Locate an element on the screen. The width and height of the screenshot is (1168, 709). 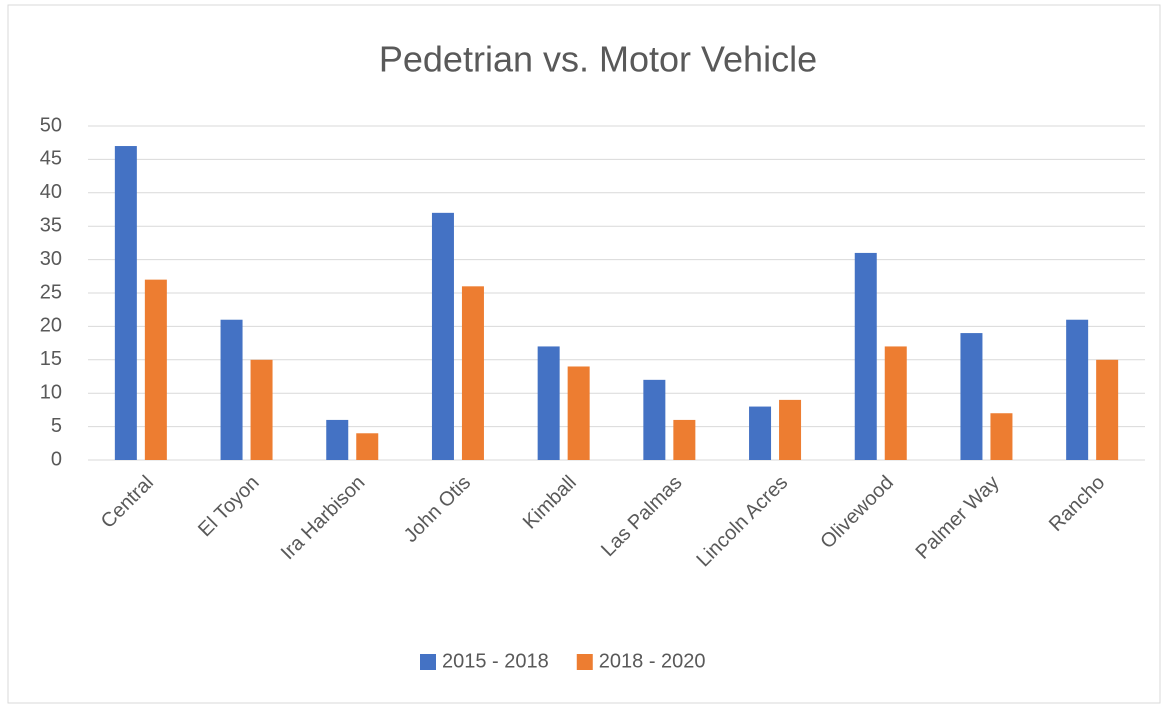
legend-label: 2018 - 2020 is located at coordinates (652, 661).